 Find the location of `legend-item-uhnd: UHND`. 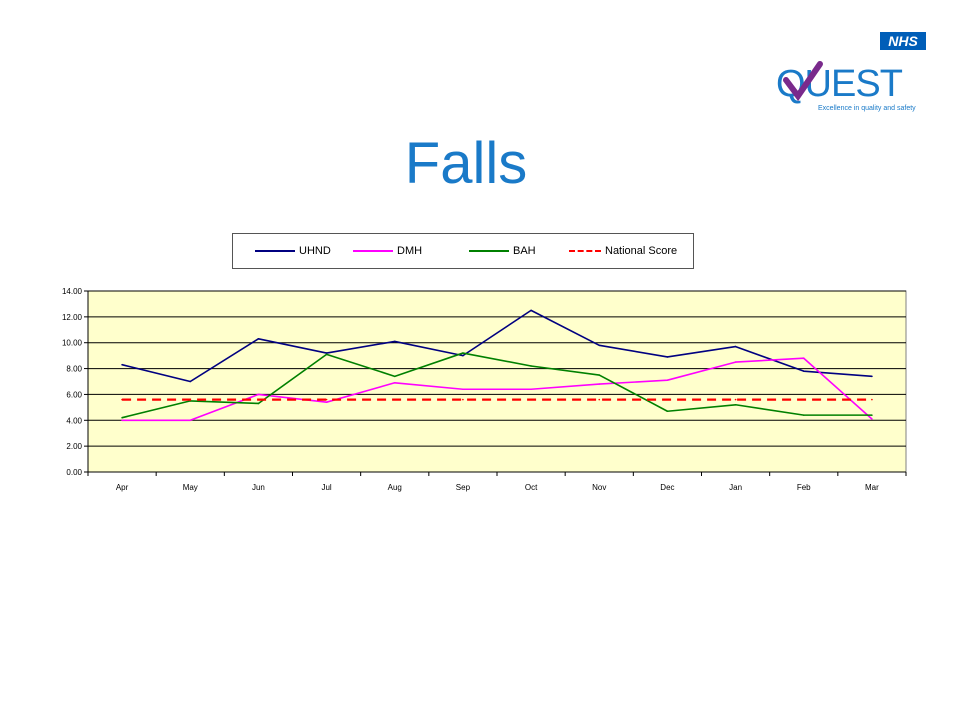

legend-item-uhnd: UHND is located at coordinates (293, 251).